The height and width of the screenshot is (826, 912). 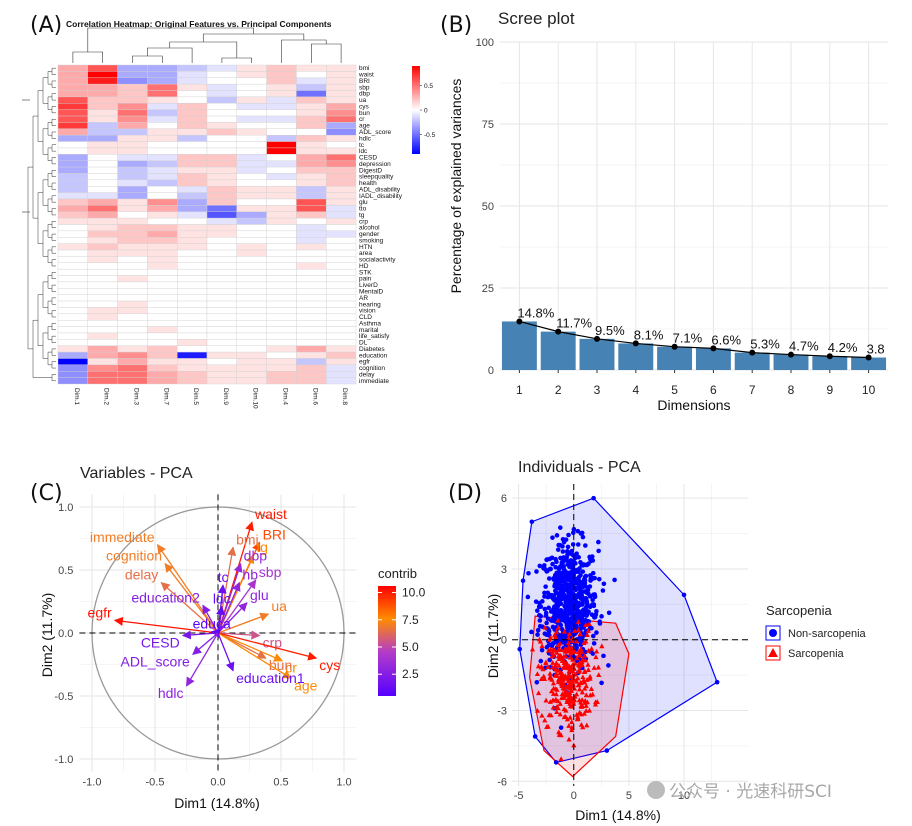 I want to click on row-label: tg, so click(x=362, y=215).